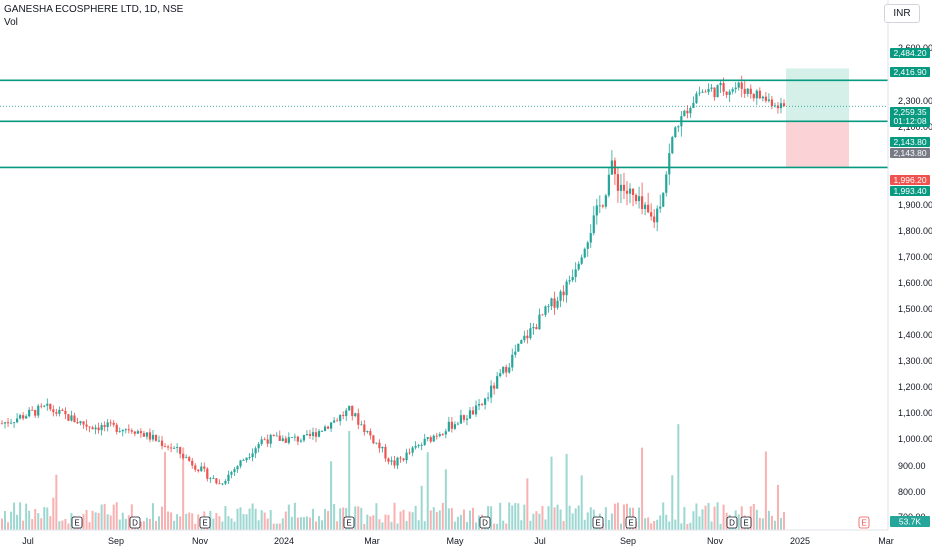 Image resolution: width=932 pixels, height=550 pixels. I want to click on price-tick-label: 1,300.00, so click(915, 361).